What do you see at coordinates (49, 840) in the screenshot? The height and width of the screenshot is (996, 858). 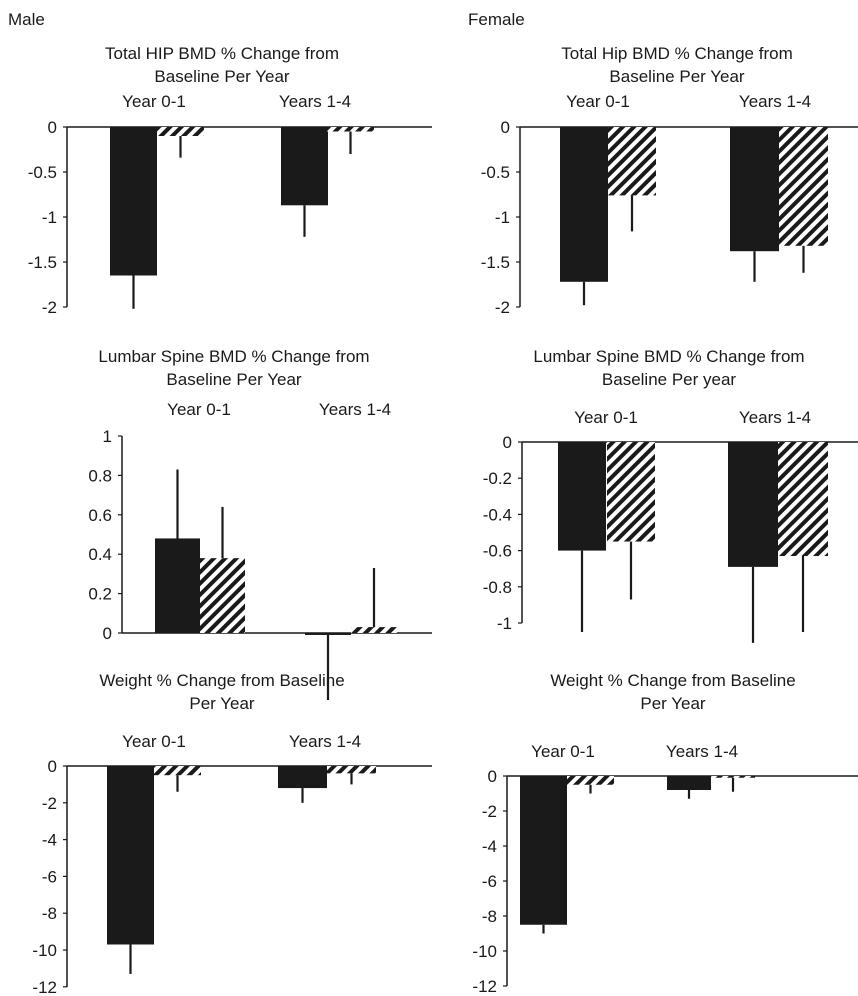 I see `male-weight-y-tick-label: -4` at bounding box center [49, 840].